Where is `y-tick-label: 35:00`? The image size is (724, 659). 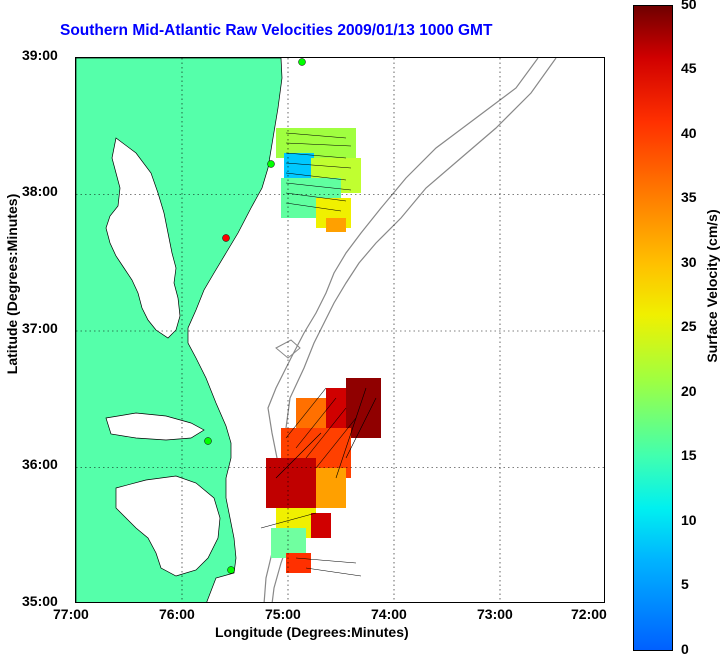 y-tick-label: 35:00 is located at coordinates (40, 601).